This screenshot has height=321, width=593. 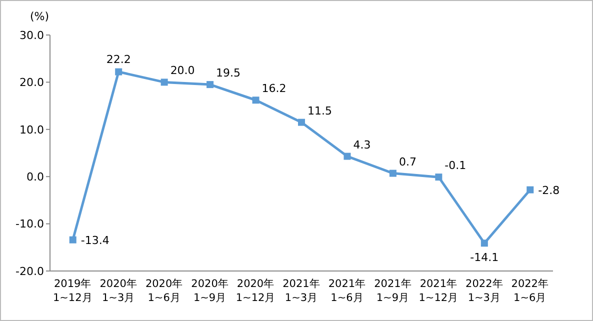 What do you see at coordinates (320, 111) in the screenshot?
I see `data-label: 11.5` at bounding box center [320, 111].